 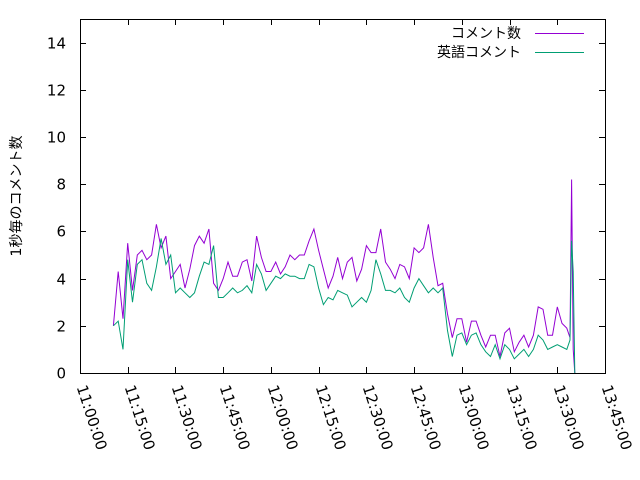 I want to click on x-tick-label: 11:00:00, so click(x=92, y=418).